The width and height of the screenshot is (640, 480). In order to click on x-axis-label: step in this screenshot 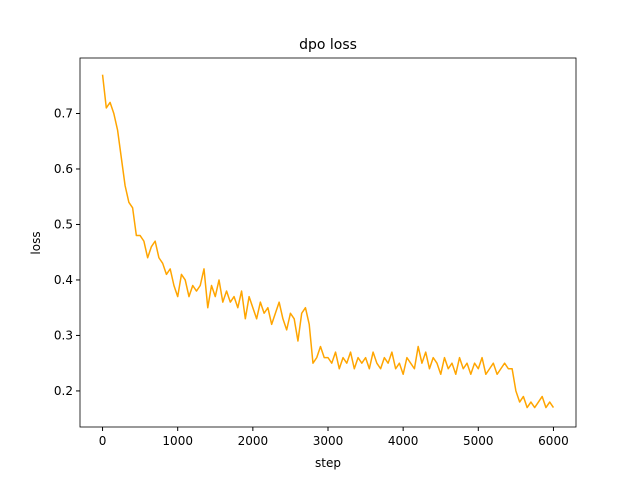, I will do `click(328, 463)`.